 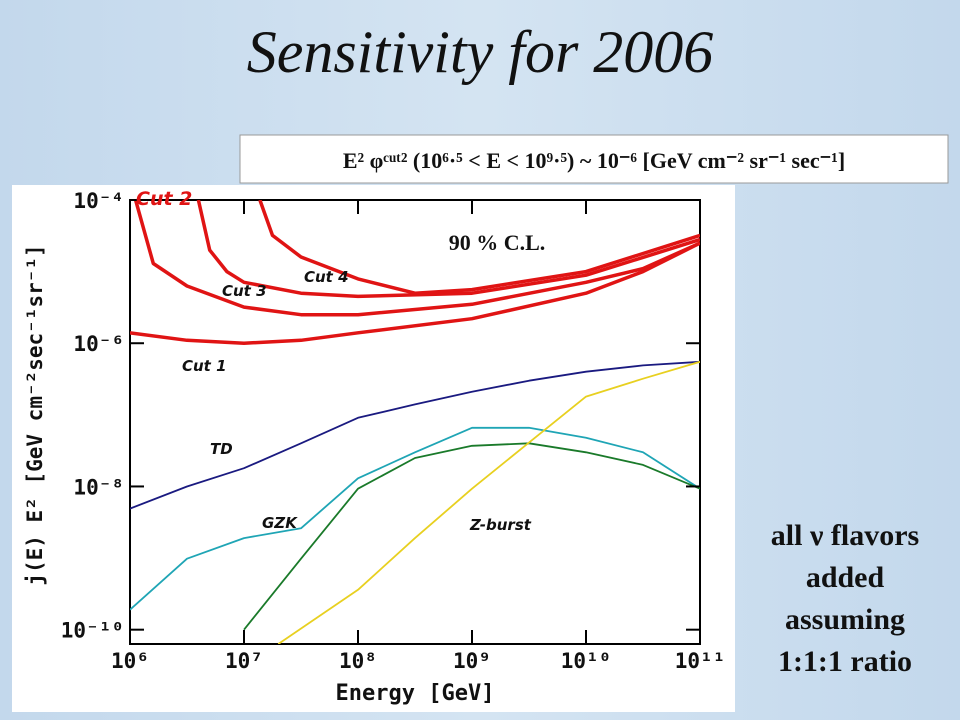 What do you see at coordinates (244, 661) in the screenshot?
I see `x-tick-label: 10⁷` at bounding box center [244, 661].